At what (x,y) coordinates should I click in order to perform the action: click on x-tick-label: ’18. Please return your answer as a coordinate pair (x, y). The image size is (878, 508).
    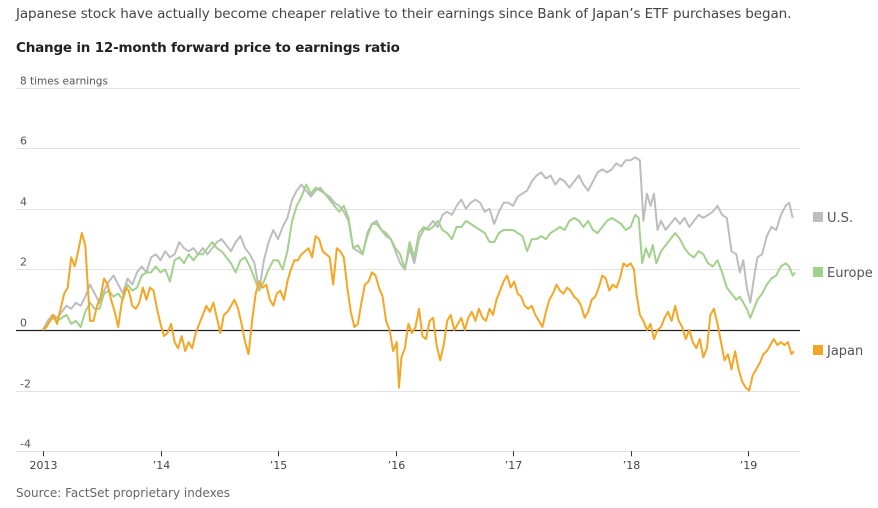
    Looking at the image, I should click on (632, 465).